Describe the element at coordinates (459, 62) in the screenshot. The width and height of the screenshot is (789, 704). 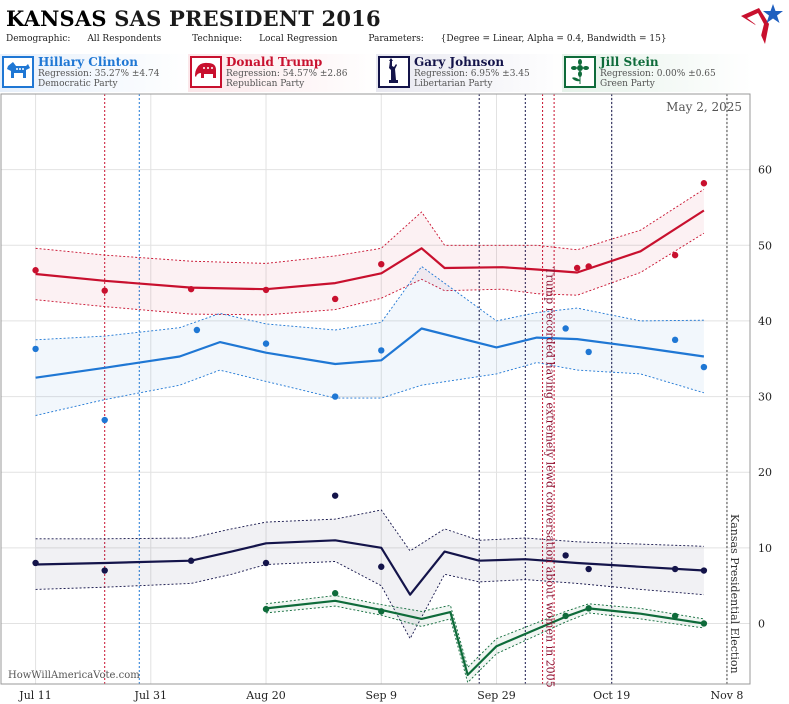
I see `candidate-name: Gary Johnson` at that location.